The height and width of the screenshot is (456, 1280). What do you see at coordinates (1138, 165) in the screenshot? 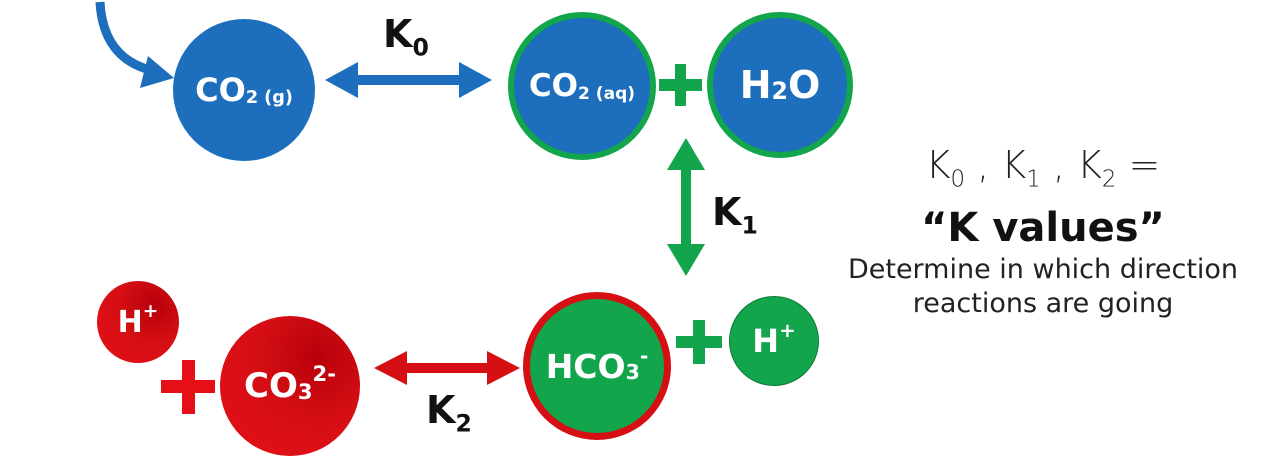
I see `legend-eq: =` at bounding box center [1138, 165].